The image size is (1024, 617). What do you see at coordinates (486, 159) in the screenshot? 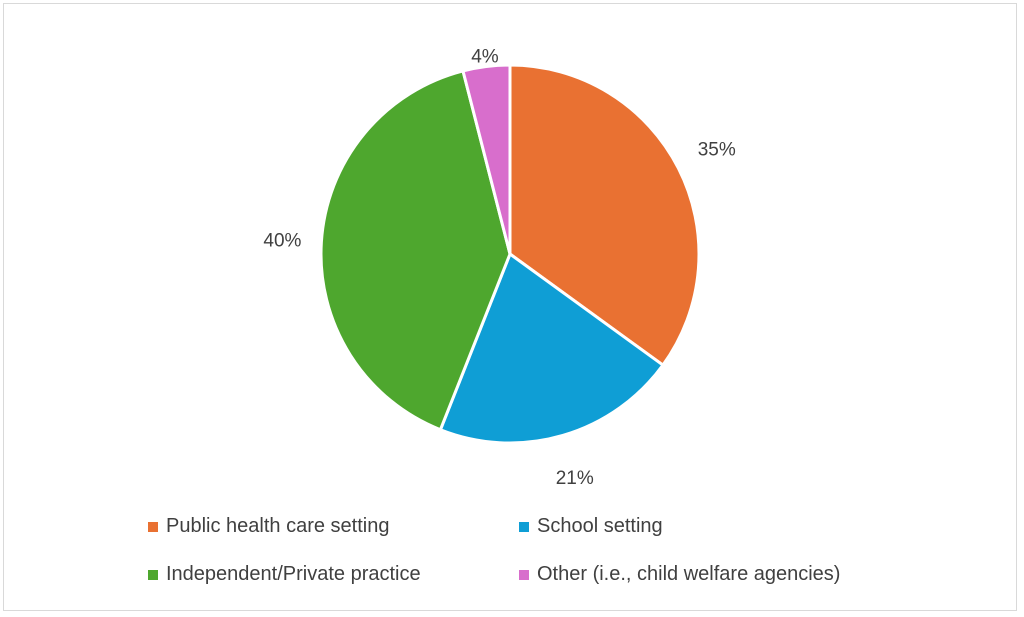
I see `pie-slice-other` at bounding box center [486, 159].